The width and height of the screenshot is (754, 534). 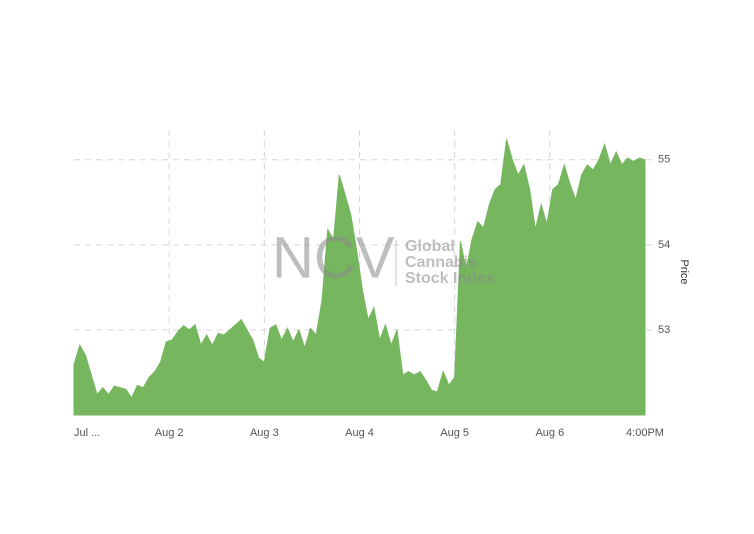 What do you see at coordinates (264, 433) in the screenshot?
I see `x-tick-label: Aug 3` at bounding box center [264, 433].